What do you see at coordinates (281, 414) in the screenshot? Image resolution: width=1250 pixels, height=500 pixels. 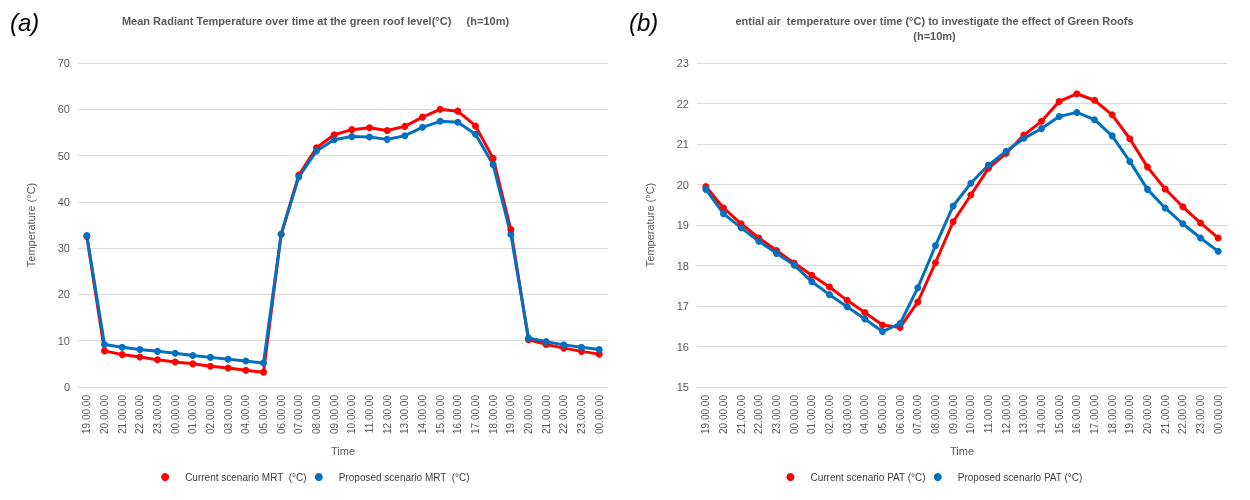 I see `x-tick-label: 06.00.00` at bounding box center [281, 414].